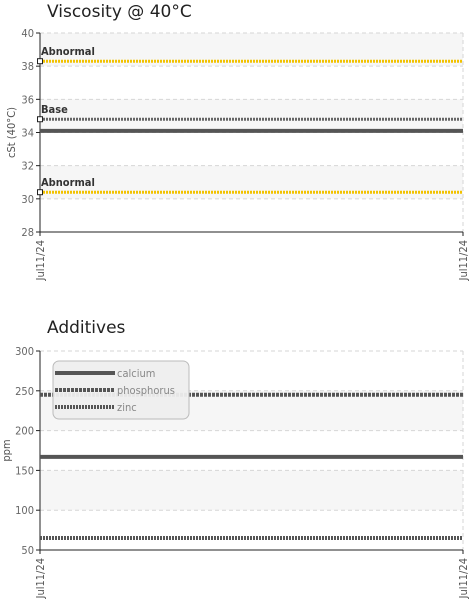  I want to click on legend-box, so click(121, 390).